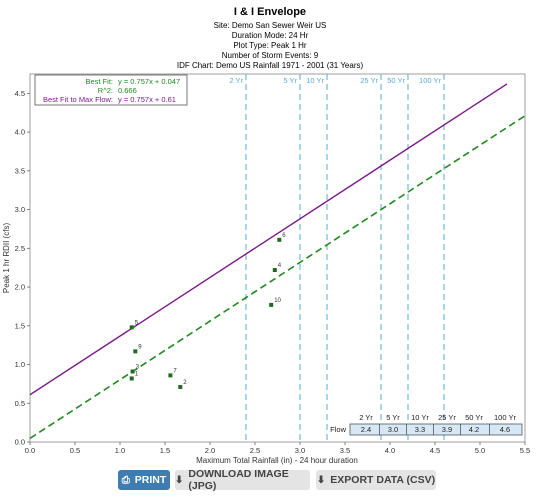 The width and height of the screenshot is (540, 499). Describe the element at coordinates (207, 311) in the screenshot. I see `storm-points: 1 2 3 4 5 6 7 9 10` at that location.